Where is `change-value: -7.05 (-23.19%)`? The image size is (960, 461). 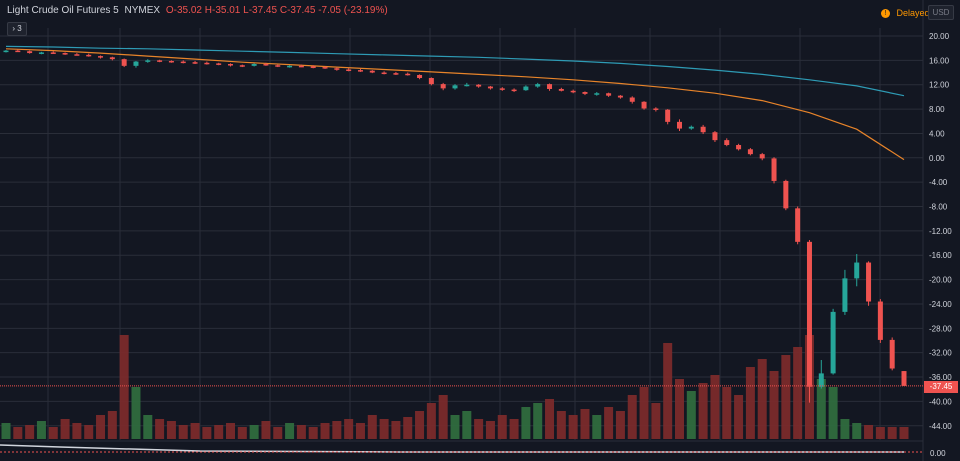 change-value: -7.05 (-23.19%) is located at coordinates (353, 10).